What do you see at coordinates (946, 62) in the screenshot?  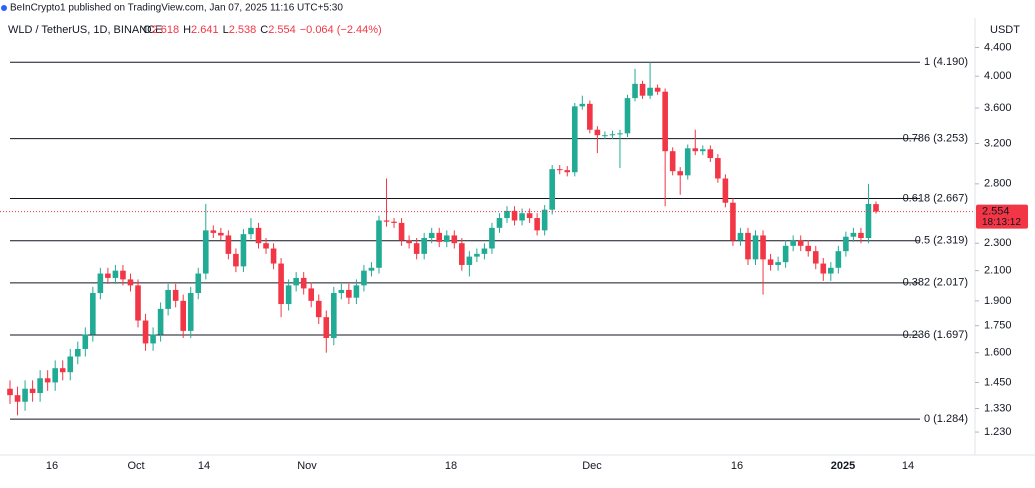 I see `fib-label: 1 (4.190)` at bounding box center [946, 62].